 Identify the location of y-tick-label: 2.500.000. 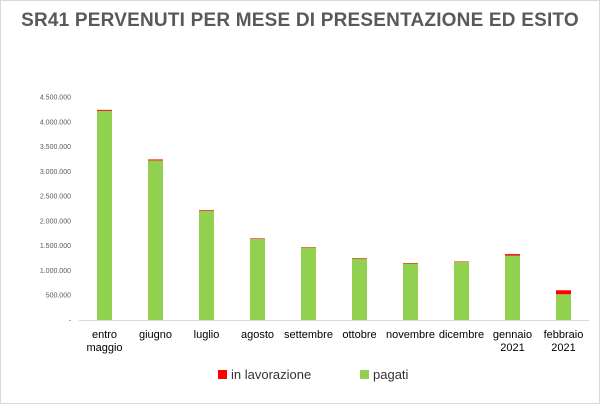
(55, 197).